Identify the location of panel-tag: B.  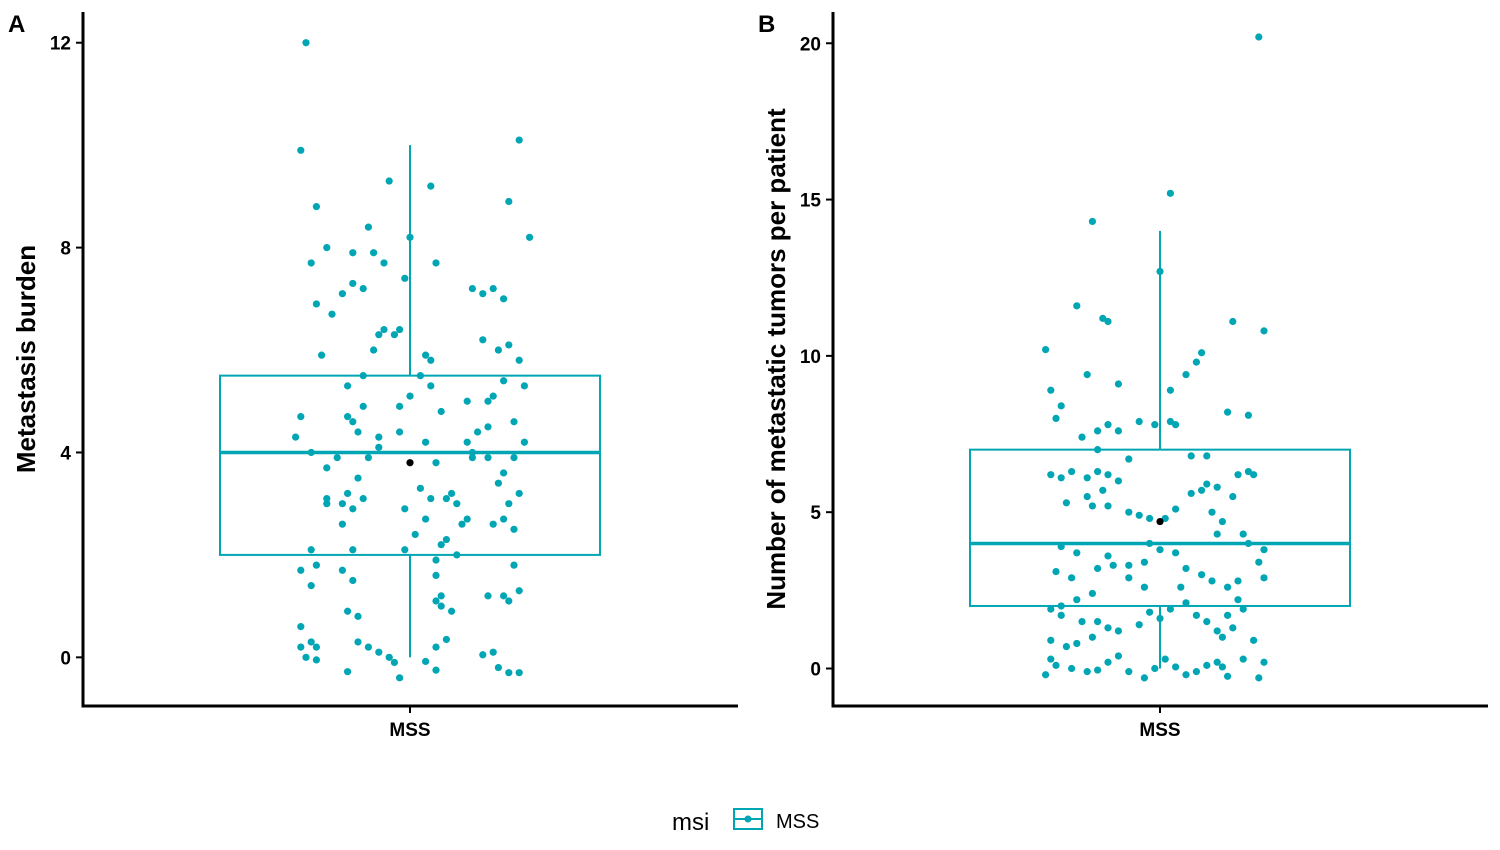
(766, 24).